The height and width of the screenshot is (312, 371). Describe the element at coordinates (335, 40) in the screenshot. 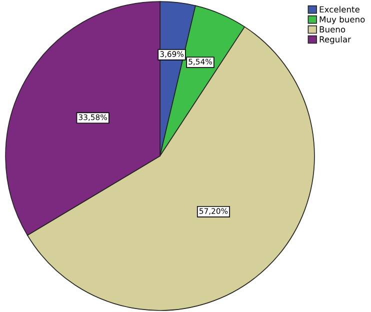

I see `legend-label: Regular` at that location.